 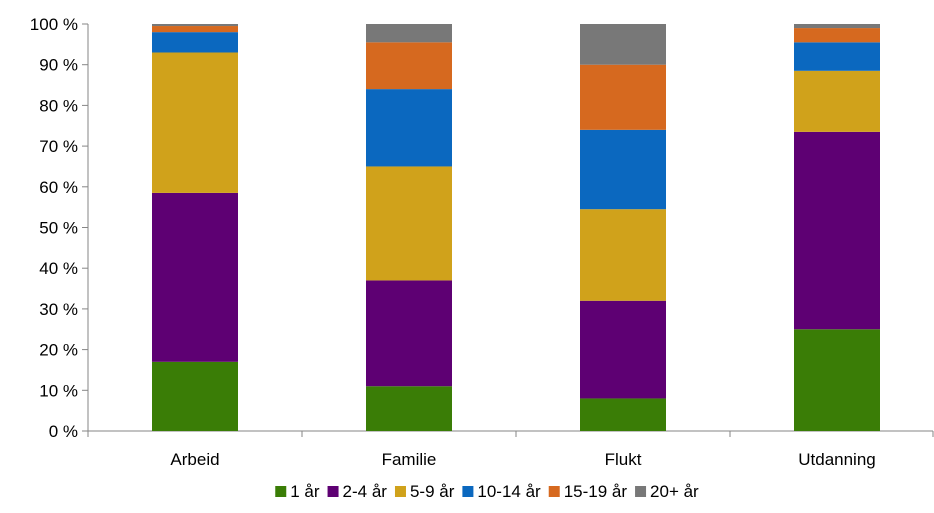 I want to click on y-tick-label: 30 %, so click(x=58, y=309).